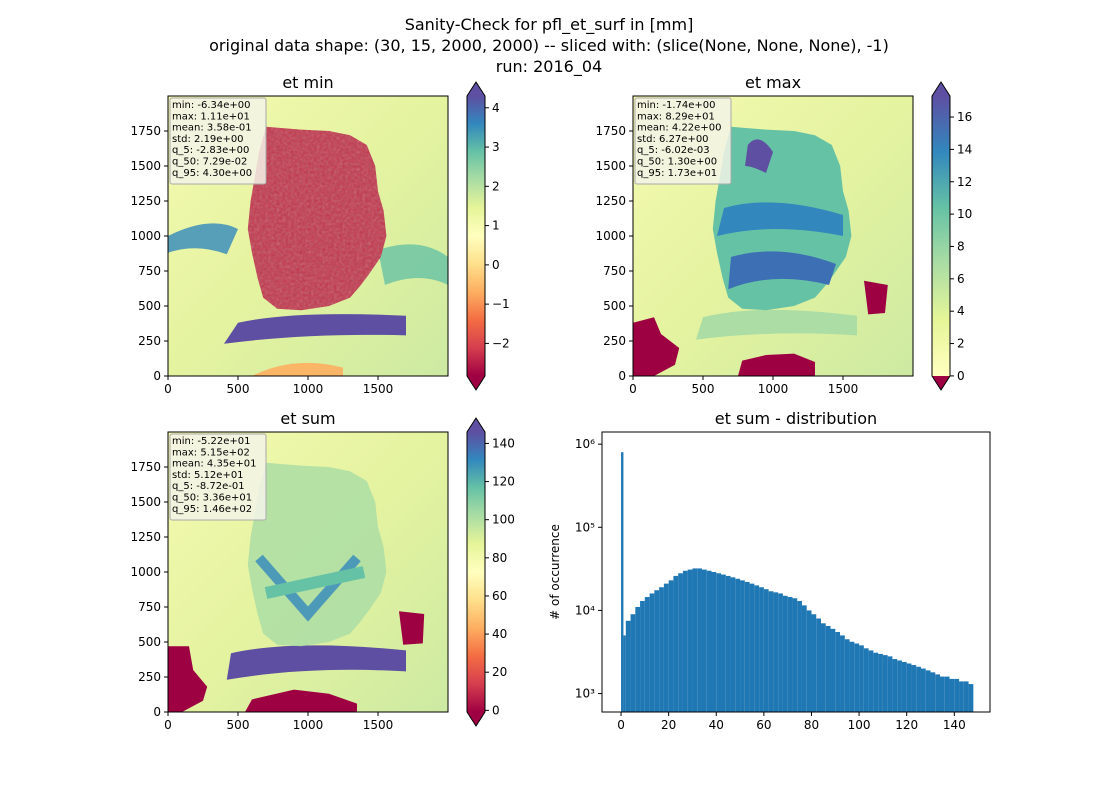 This screenshot has width=1100, height=800. What do you see at coordinates (773, 82) in the screenshot?
I see `map-title: et max` at bounding box center [773, 82].